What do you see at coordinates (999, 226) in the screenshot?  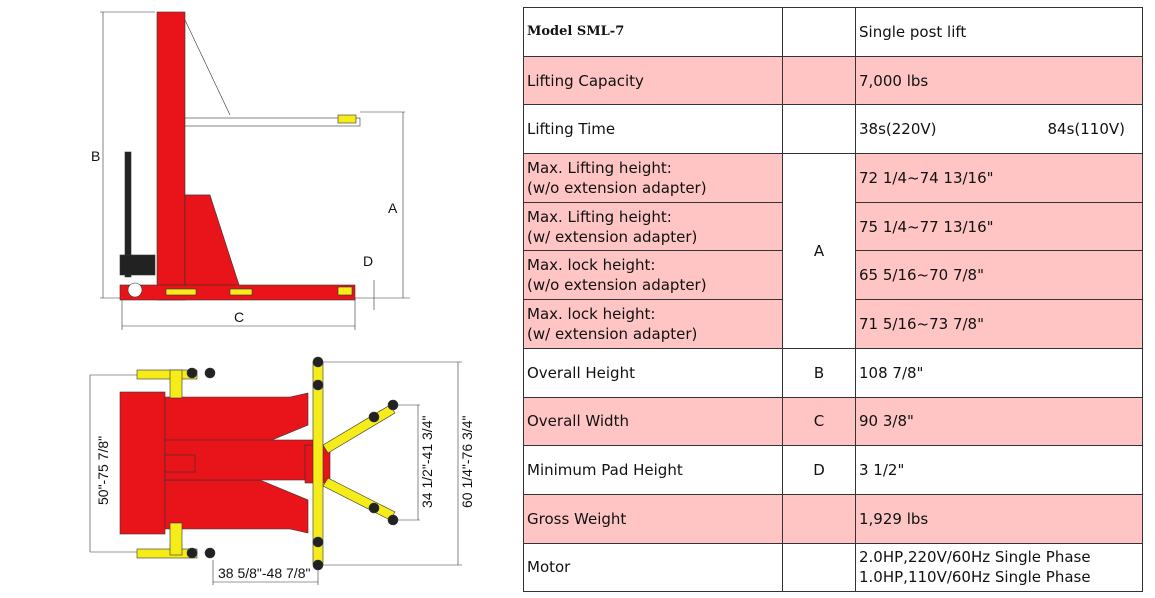 I see `spec-value: 75 1/4~77 13/16"` at bounding box center [999, 226].